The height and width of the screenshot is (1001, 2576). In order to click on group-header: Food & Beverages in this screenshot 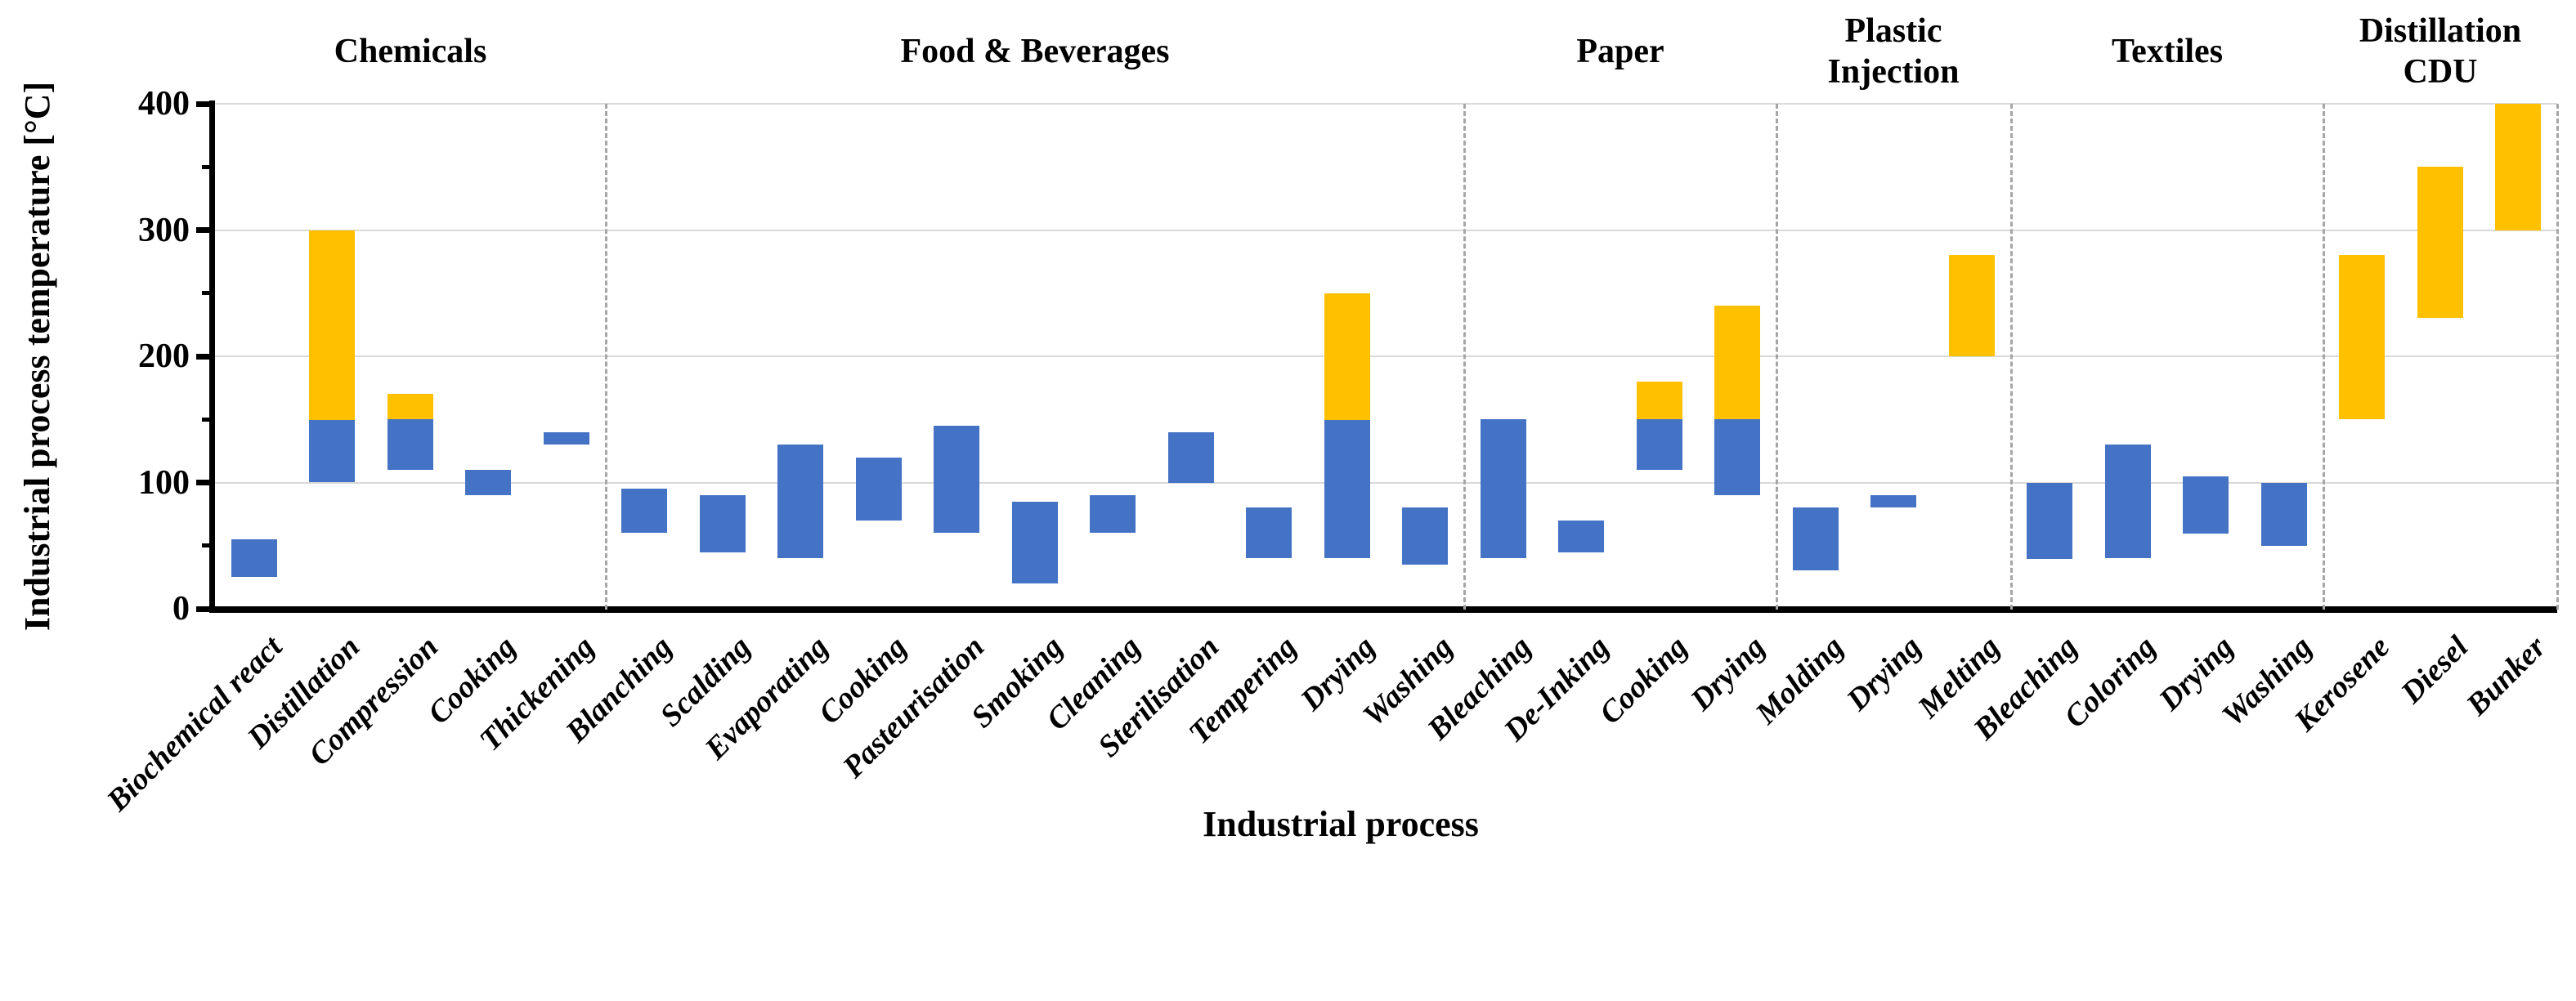, I will do `click(1035, 51)`.